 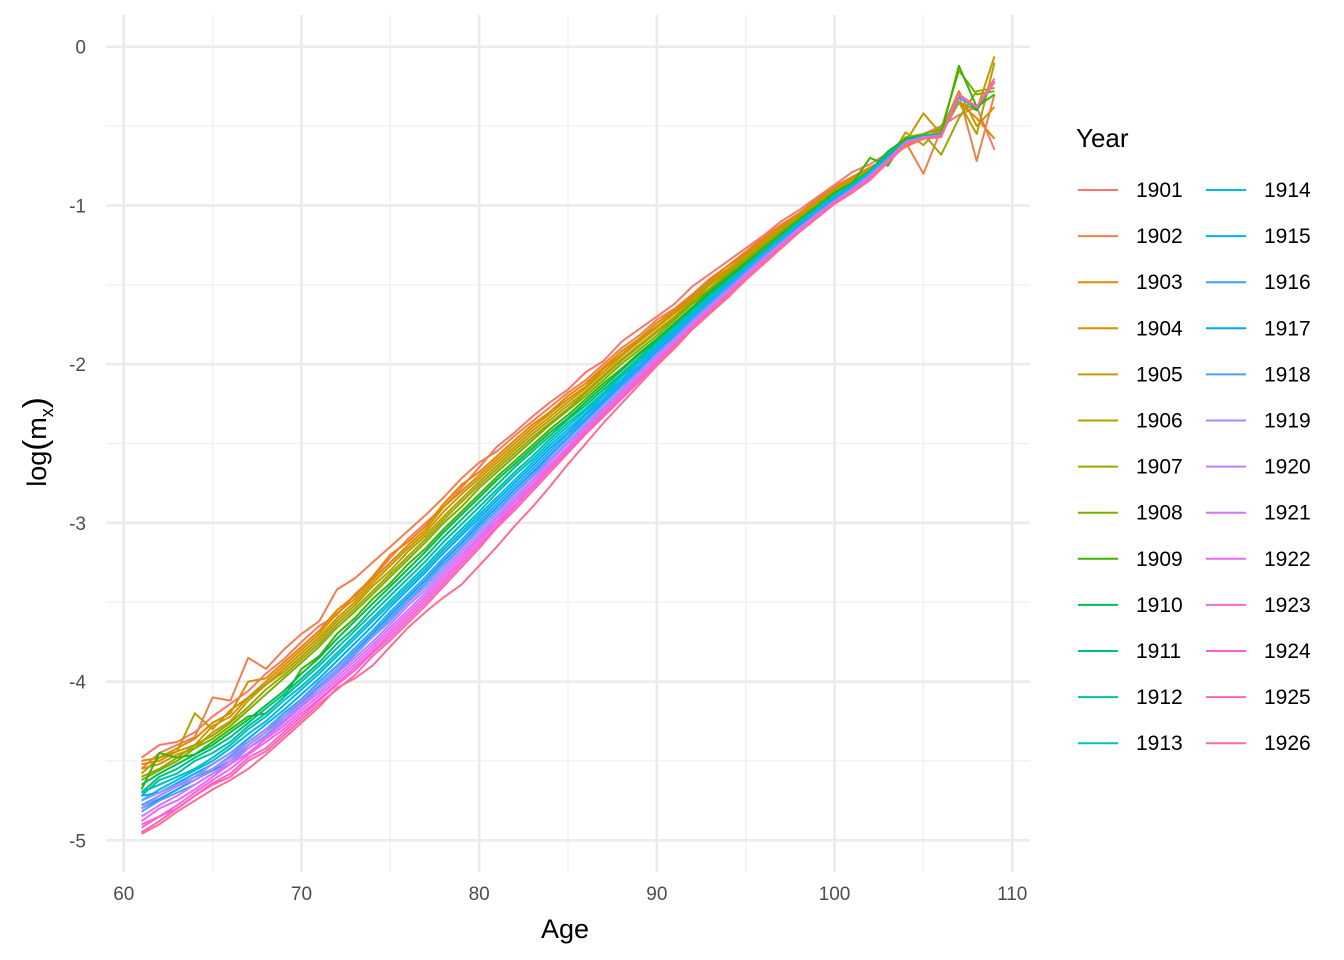 I want to click on legend-item-1905: 1905, so click(x=1130, y=374).